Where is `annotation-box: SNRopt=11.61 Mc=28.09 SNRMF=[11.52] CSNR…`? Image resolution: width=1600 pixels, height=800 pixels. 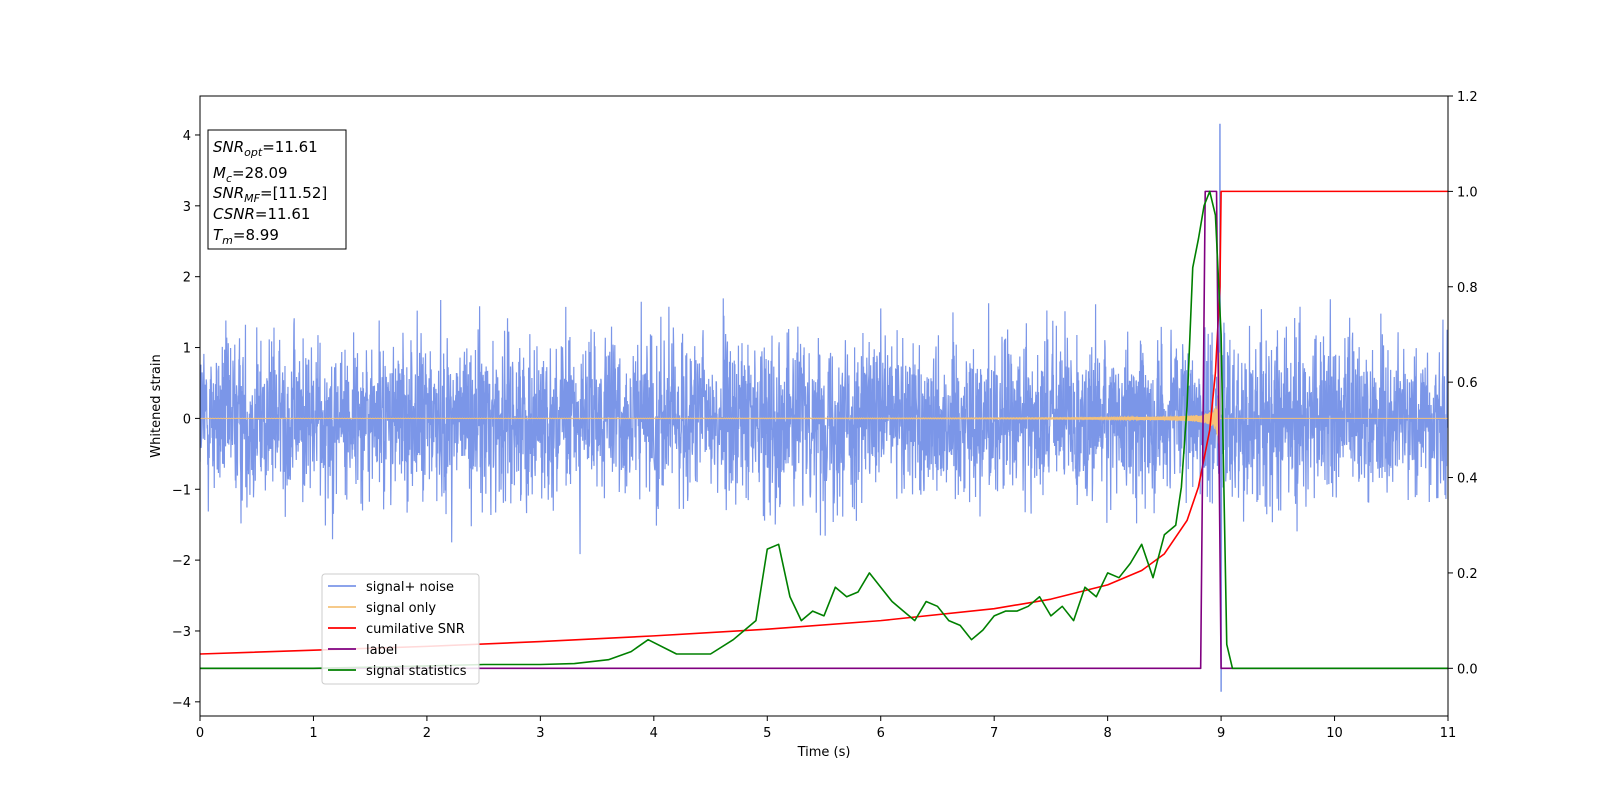 annotation-box: SNRopt=11.61 Mc=28.09 SNRMF=[11.52] CSNR… is located at coordinates (277, 189).